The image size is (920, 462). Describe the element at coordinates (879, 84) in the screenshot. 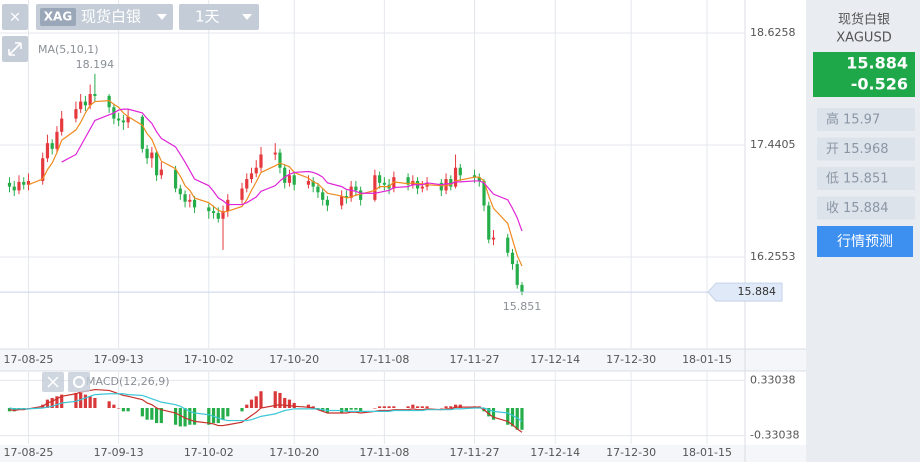

I see `price-change: -0.526` at that location.